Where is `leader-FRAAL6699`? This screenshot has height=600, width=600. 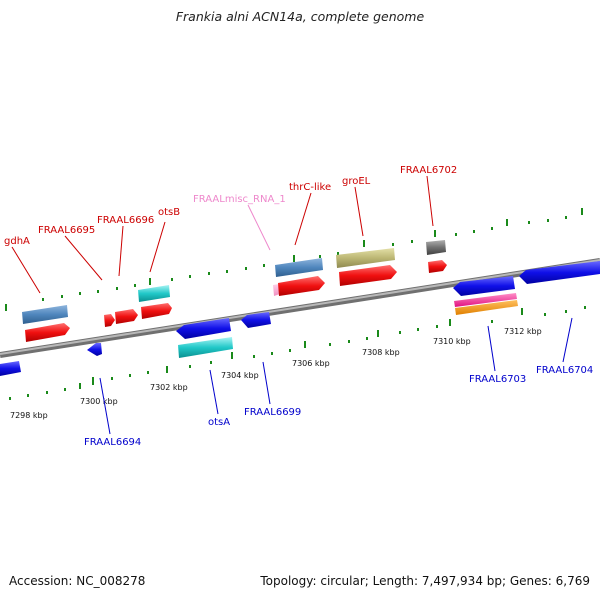 leader-FRAAL6699 is located at coordinates (266, 383).